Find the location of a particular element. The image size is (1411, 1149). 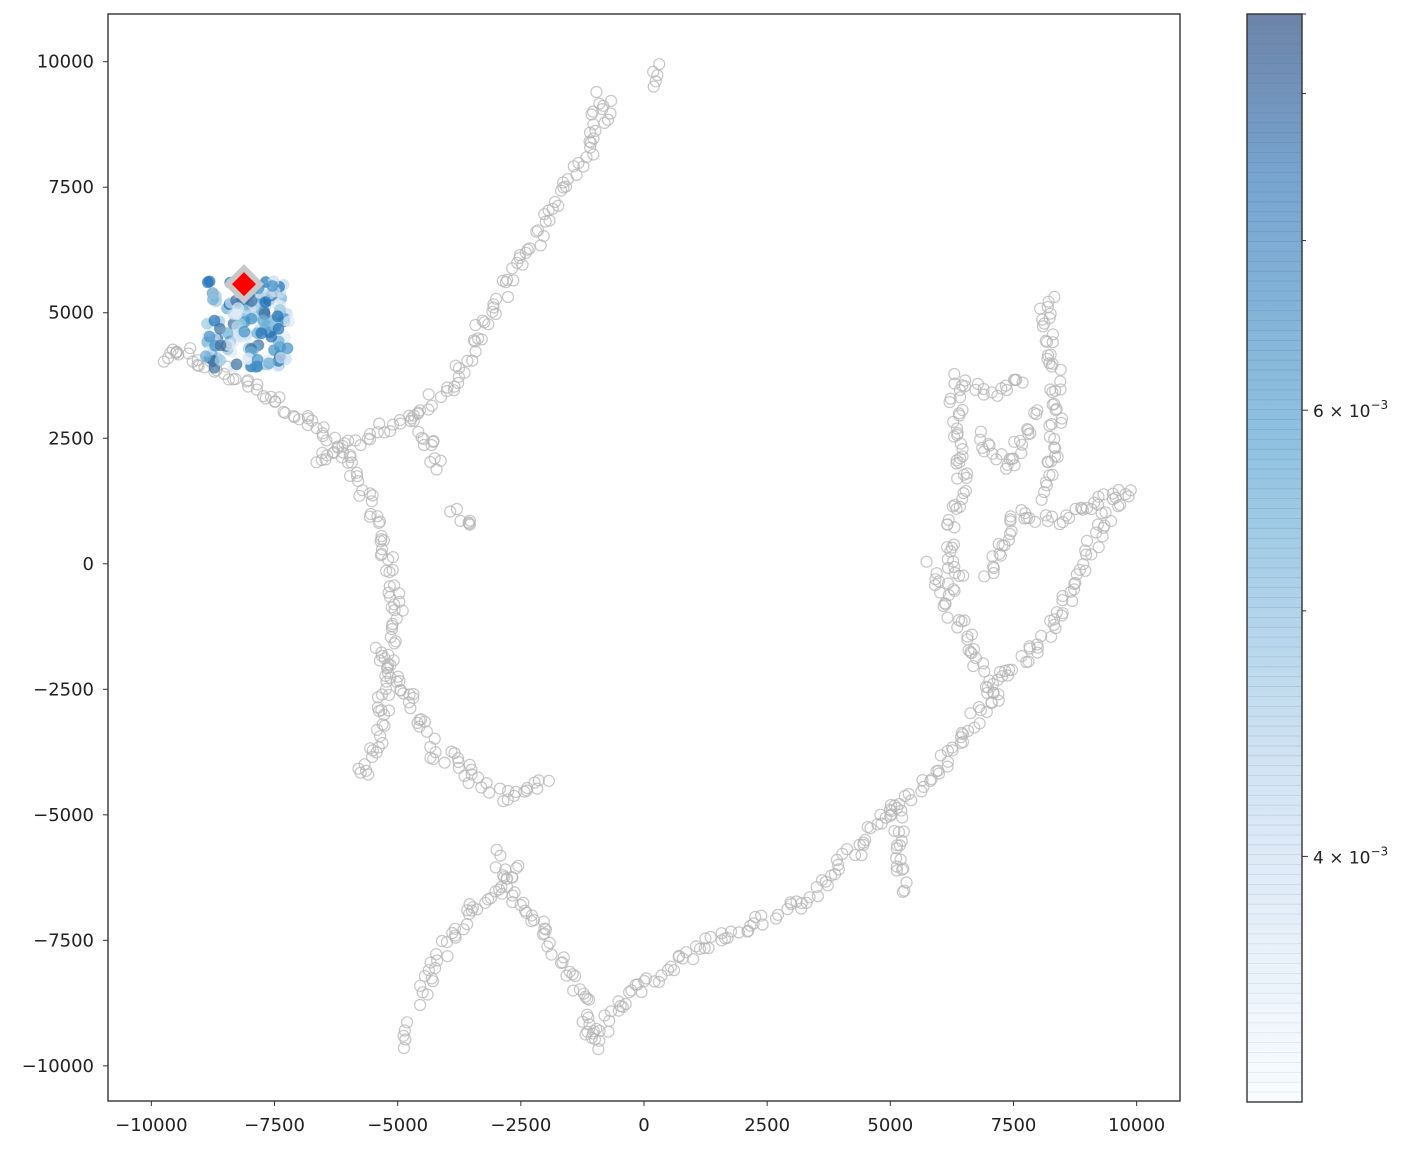

colorbar-frame is located at coordinates (1274, 558).